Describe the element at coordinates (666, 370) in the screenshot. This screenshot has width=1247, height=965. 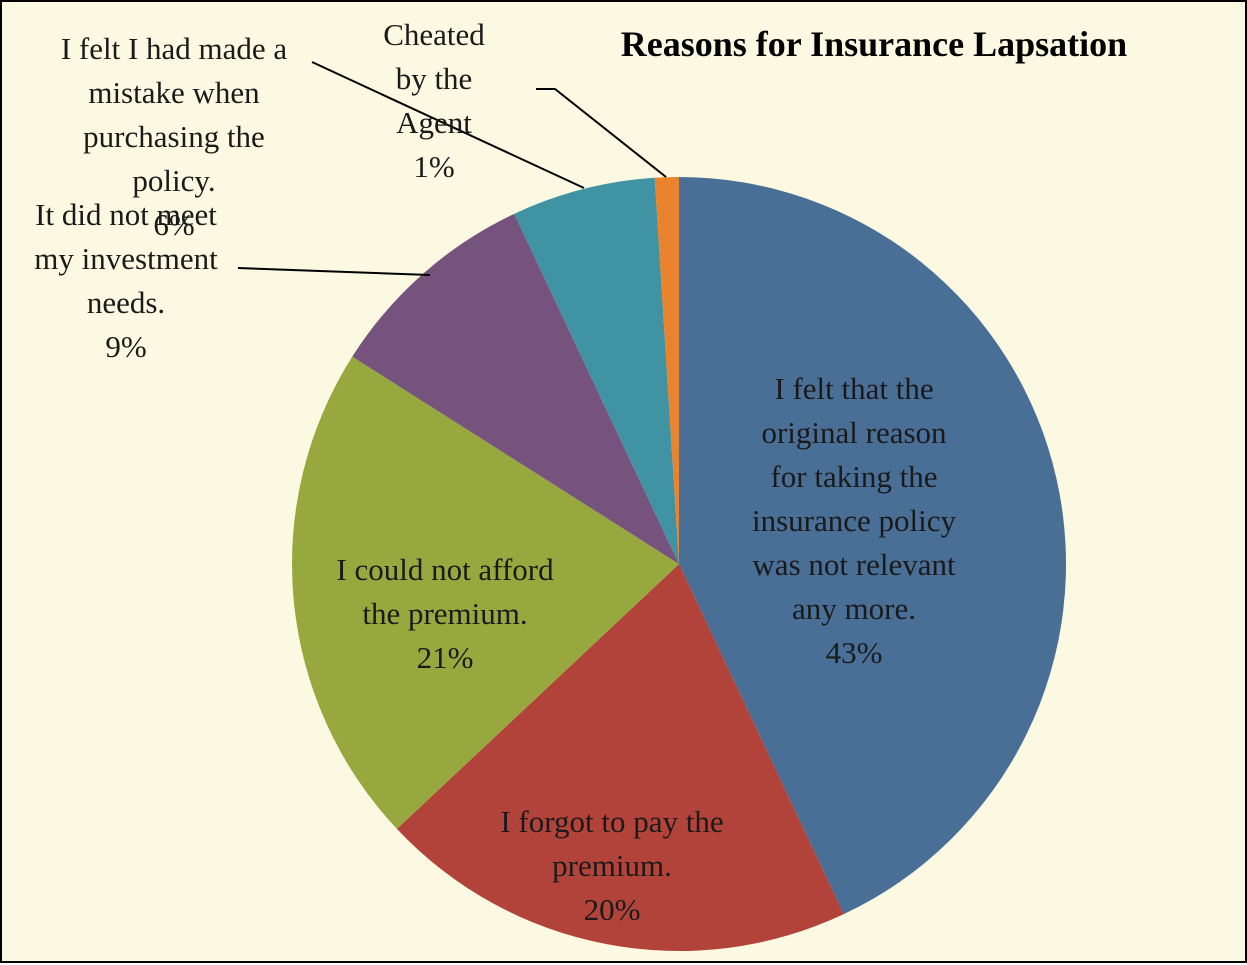
I see `pie-slice-cheated-by-agent` at that location.